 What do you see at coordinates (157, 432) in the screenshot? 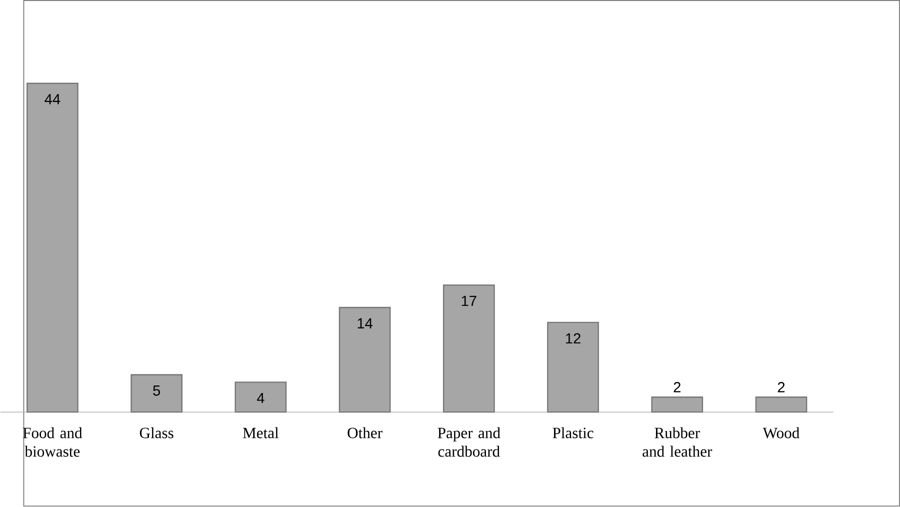
I see `x-tick-label: Glass` at bounding box center [157, 432].